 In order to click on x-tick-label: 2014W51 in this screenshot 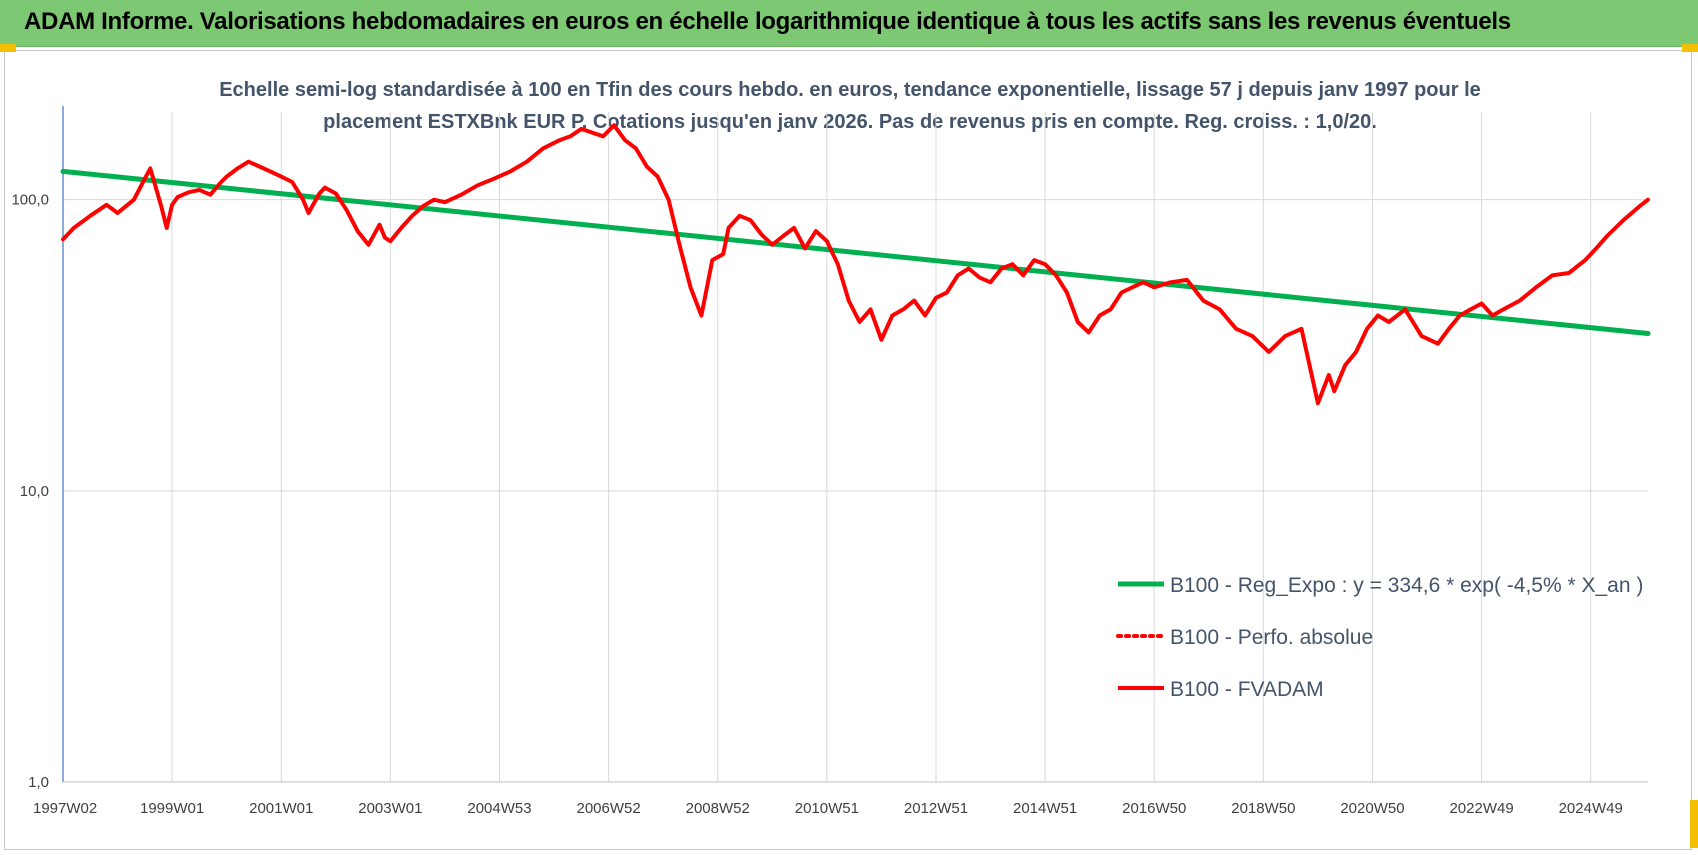, I will do `click(1045, 808)`.